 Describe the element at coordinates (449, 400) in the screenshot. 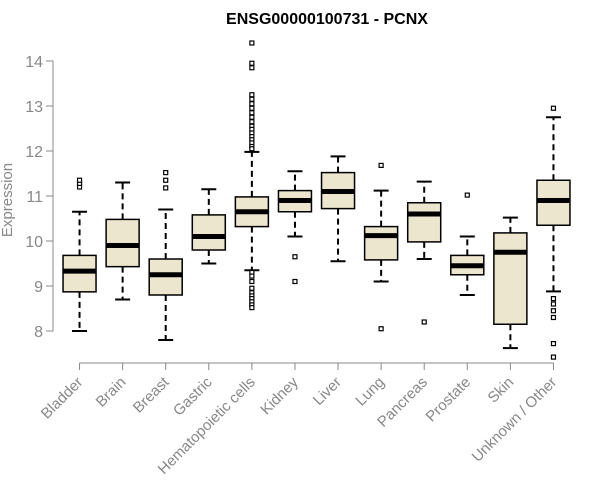

I see `x-tick-label: Prostate` at that location.